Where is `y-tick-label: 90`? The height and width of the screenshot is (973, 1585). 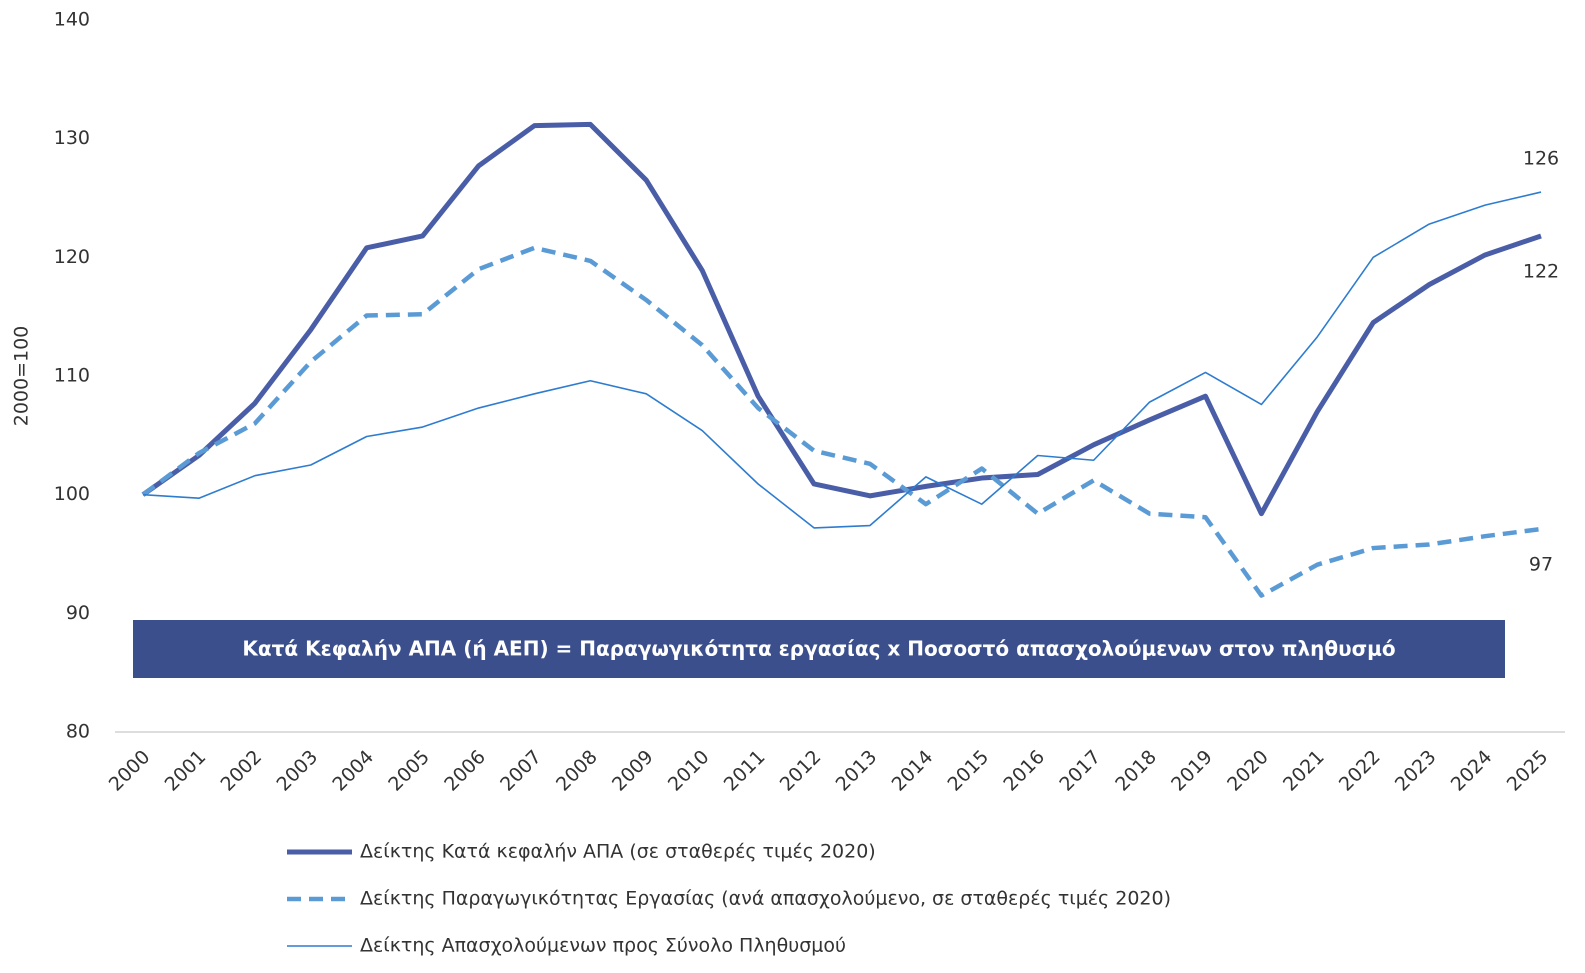
y-tick-label: 90 is located at coordinates (78, 613).